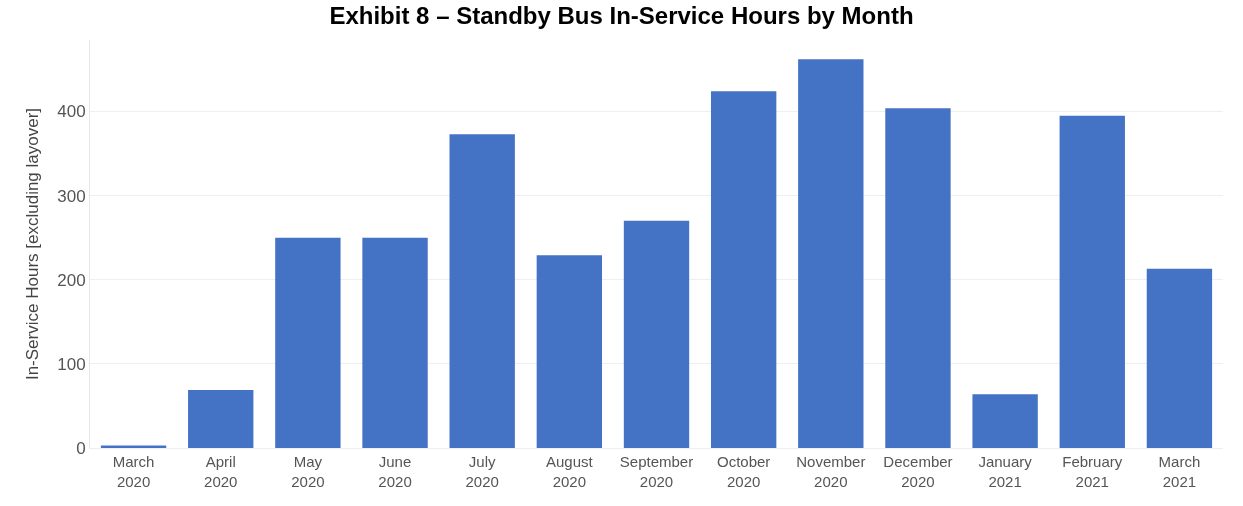 This screenshot has width=1243, height=506. Describe the element at coordinates (656, 471) in the screenshot. I see `x-tick-label: September 2020` at that location.